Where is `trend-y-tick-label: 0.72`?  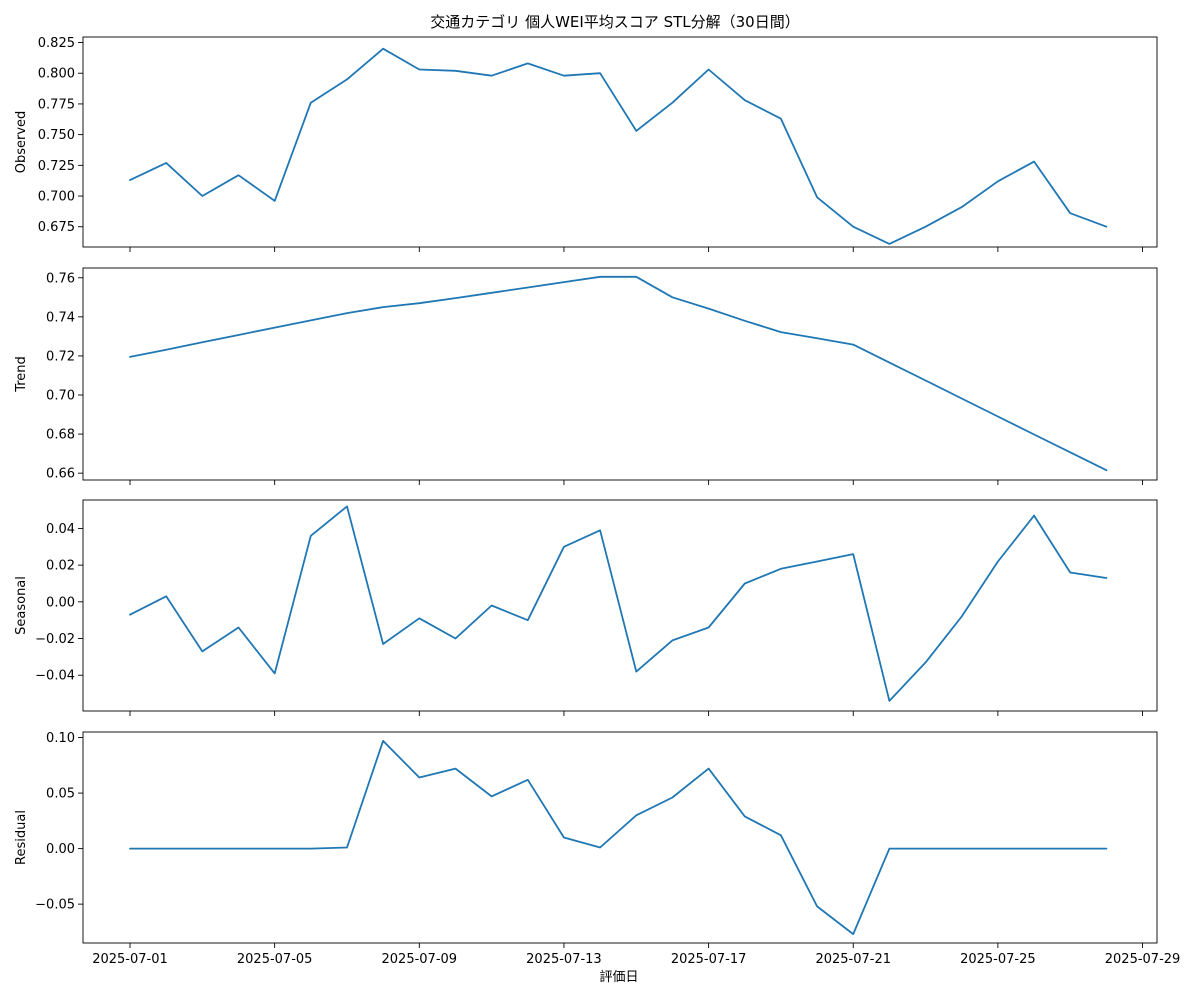
trend-y-tick-label: 0.72 is located at coordinates (60, 356).